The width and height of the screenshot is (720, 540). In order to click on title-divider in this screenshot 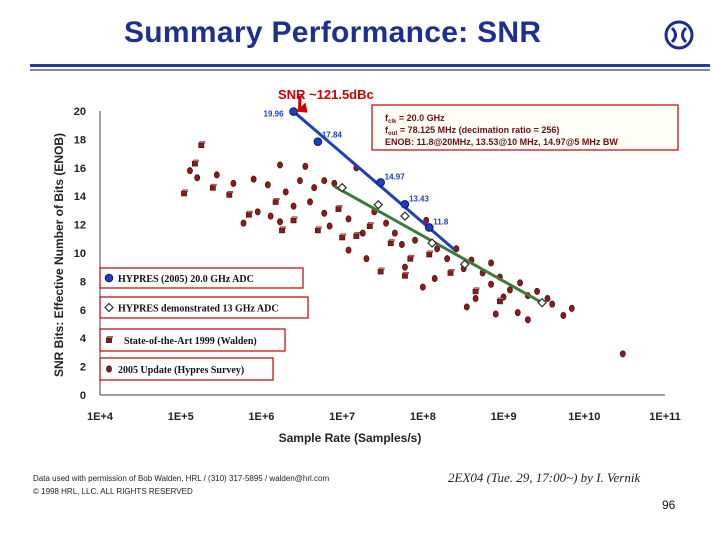, I will do `click(370, 67)`.